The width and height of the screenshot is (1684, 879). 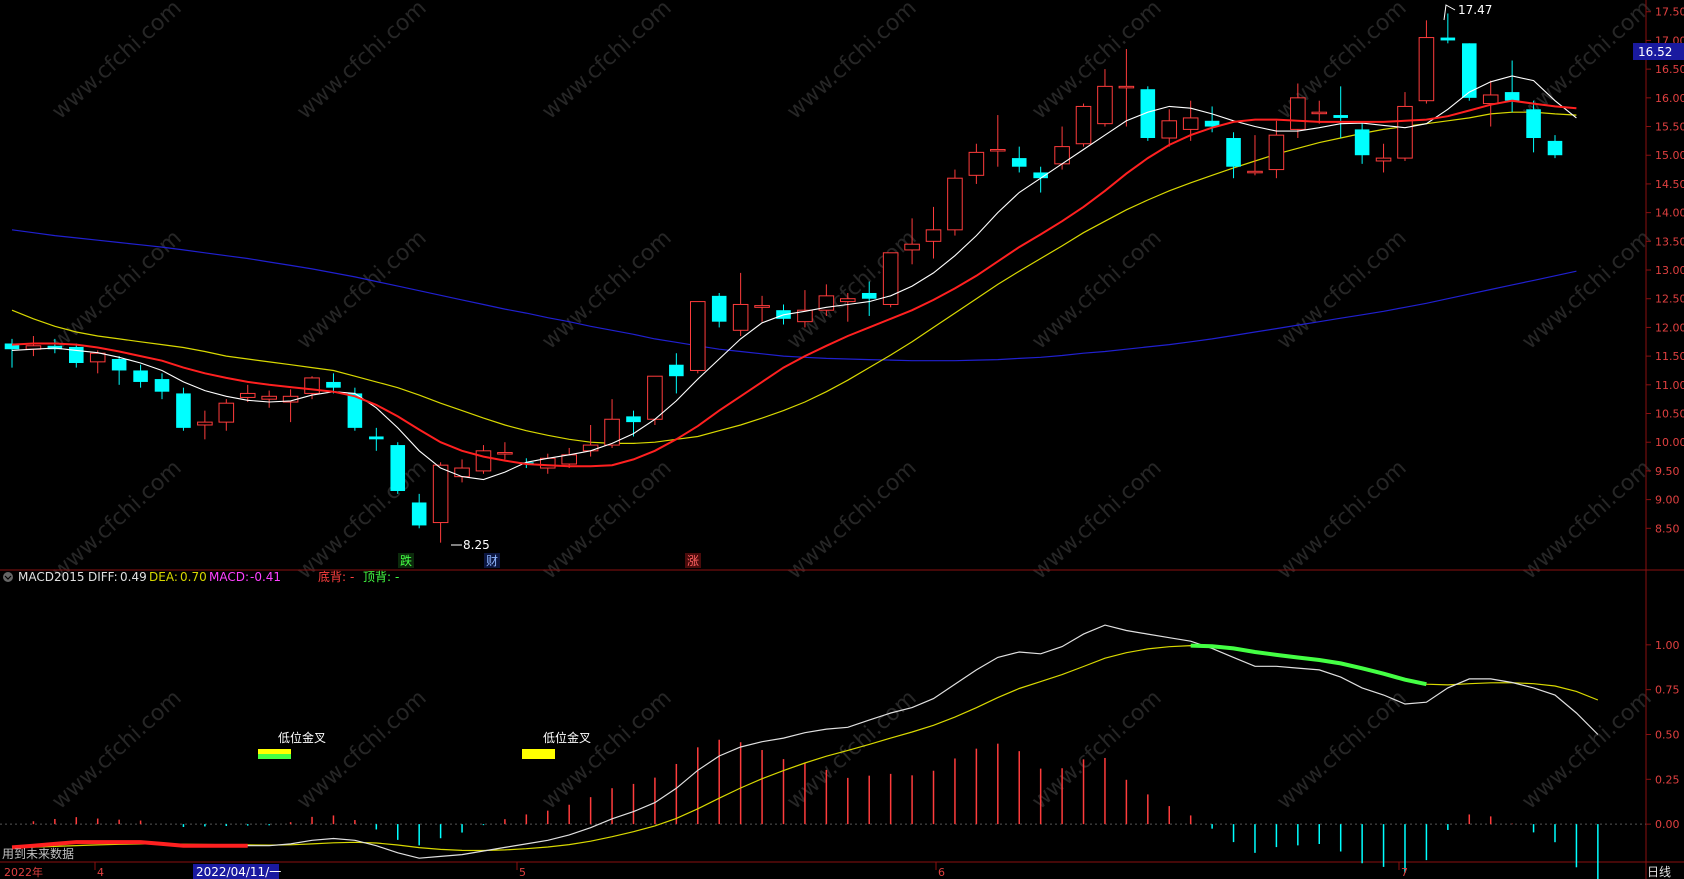 I want to click on low-price-label: 8.25, so click(x=476, y=545).